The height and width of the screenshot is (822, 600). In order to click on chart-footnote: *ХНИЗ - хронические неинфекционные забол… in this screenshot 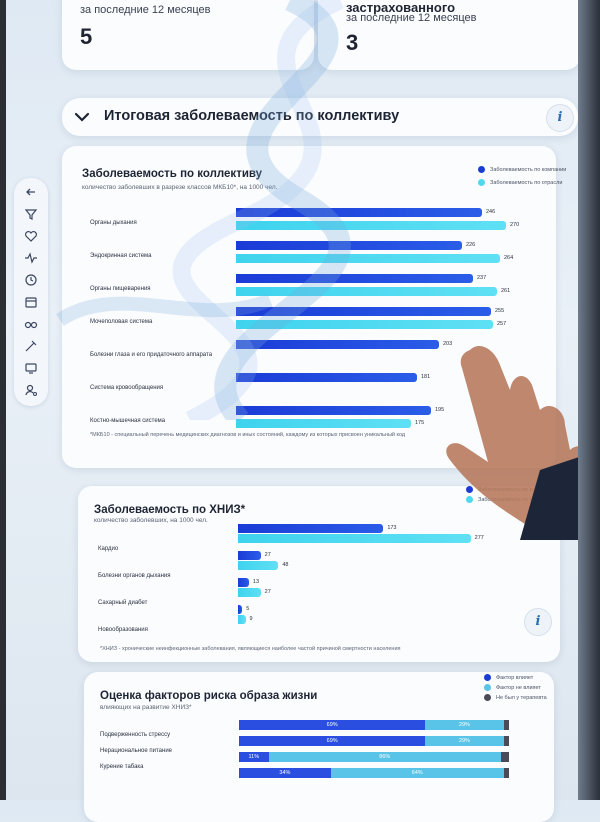, I will do `click(250, 649)`.